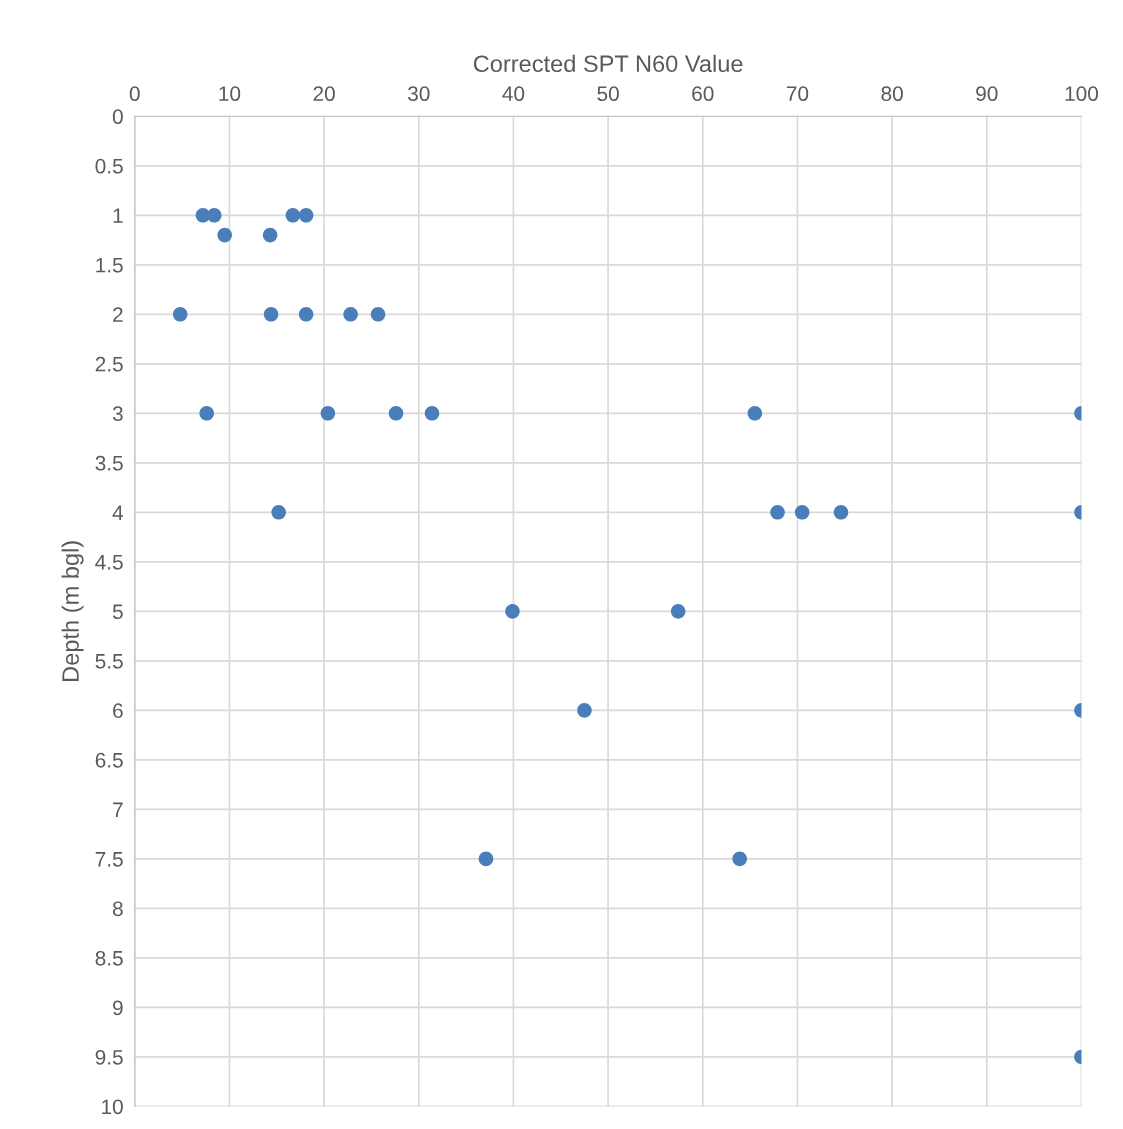 The image size is (1123, 1129). What do you see at coordinates (324, 94) in the screenshot?
I see `x-tick-label: 20` at bounding box center [324, 94].